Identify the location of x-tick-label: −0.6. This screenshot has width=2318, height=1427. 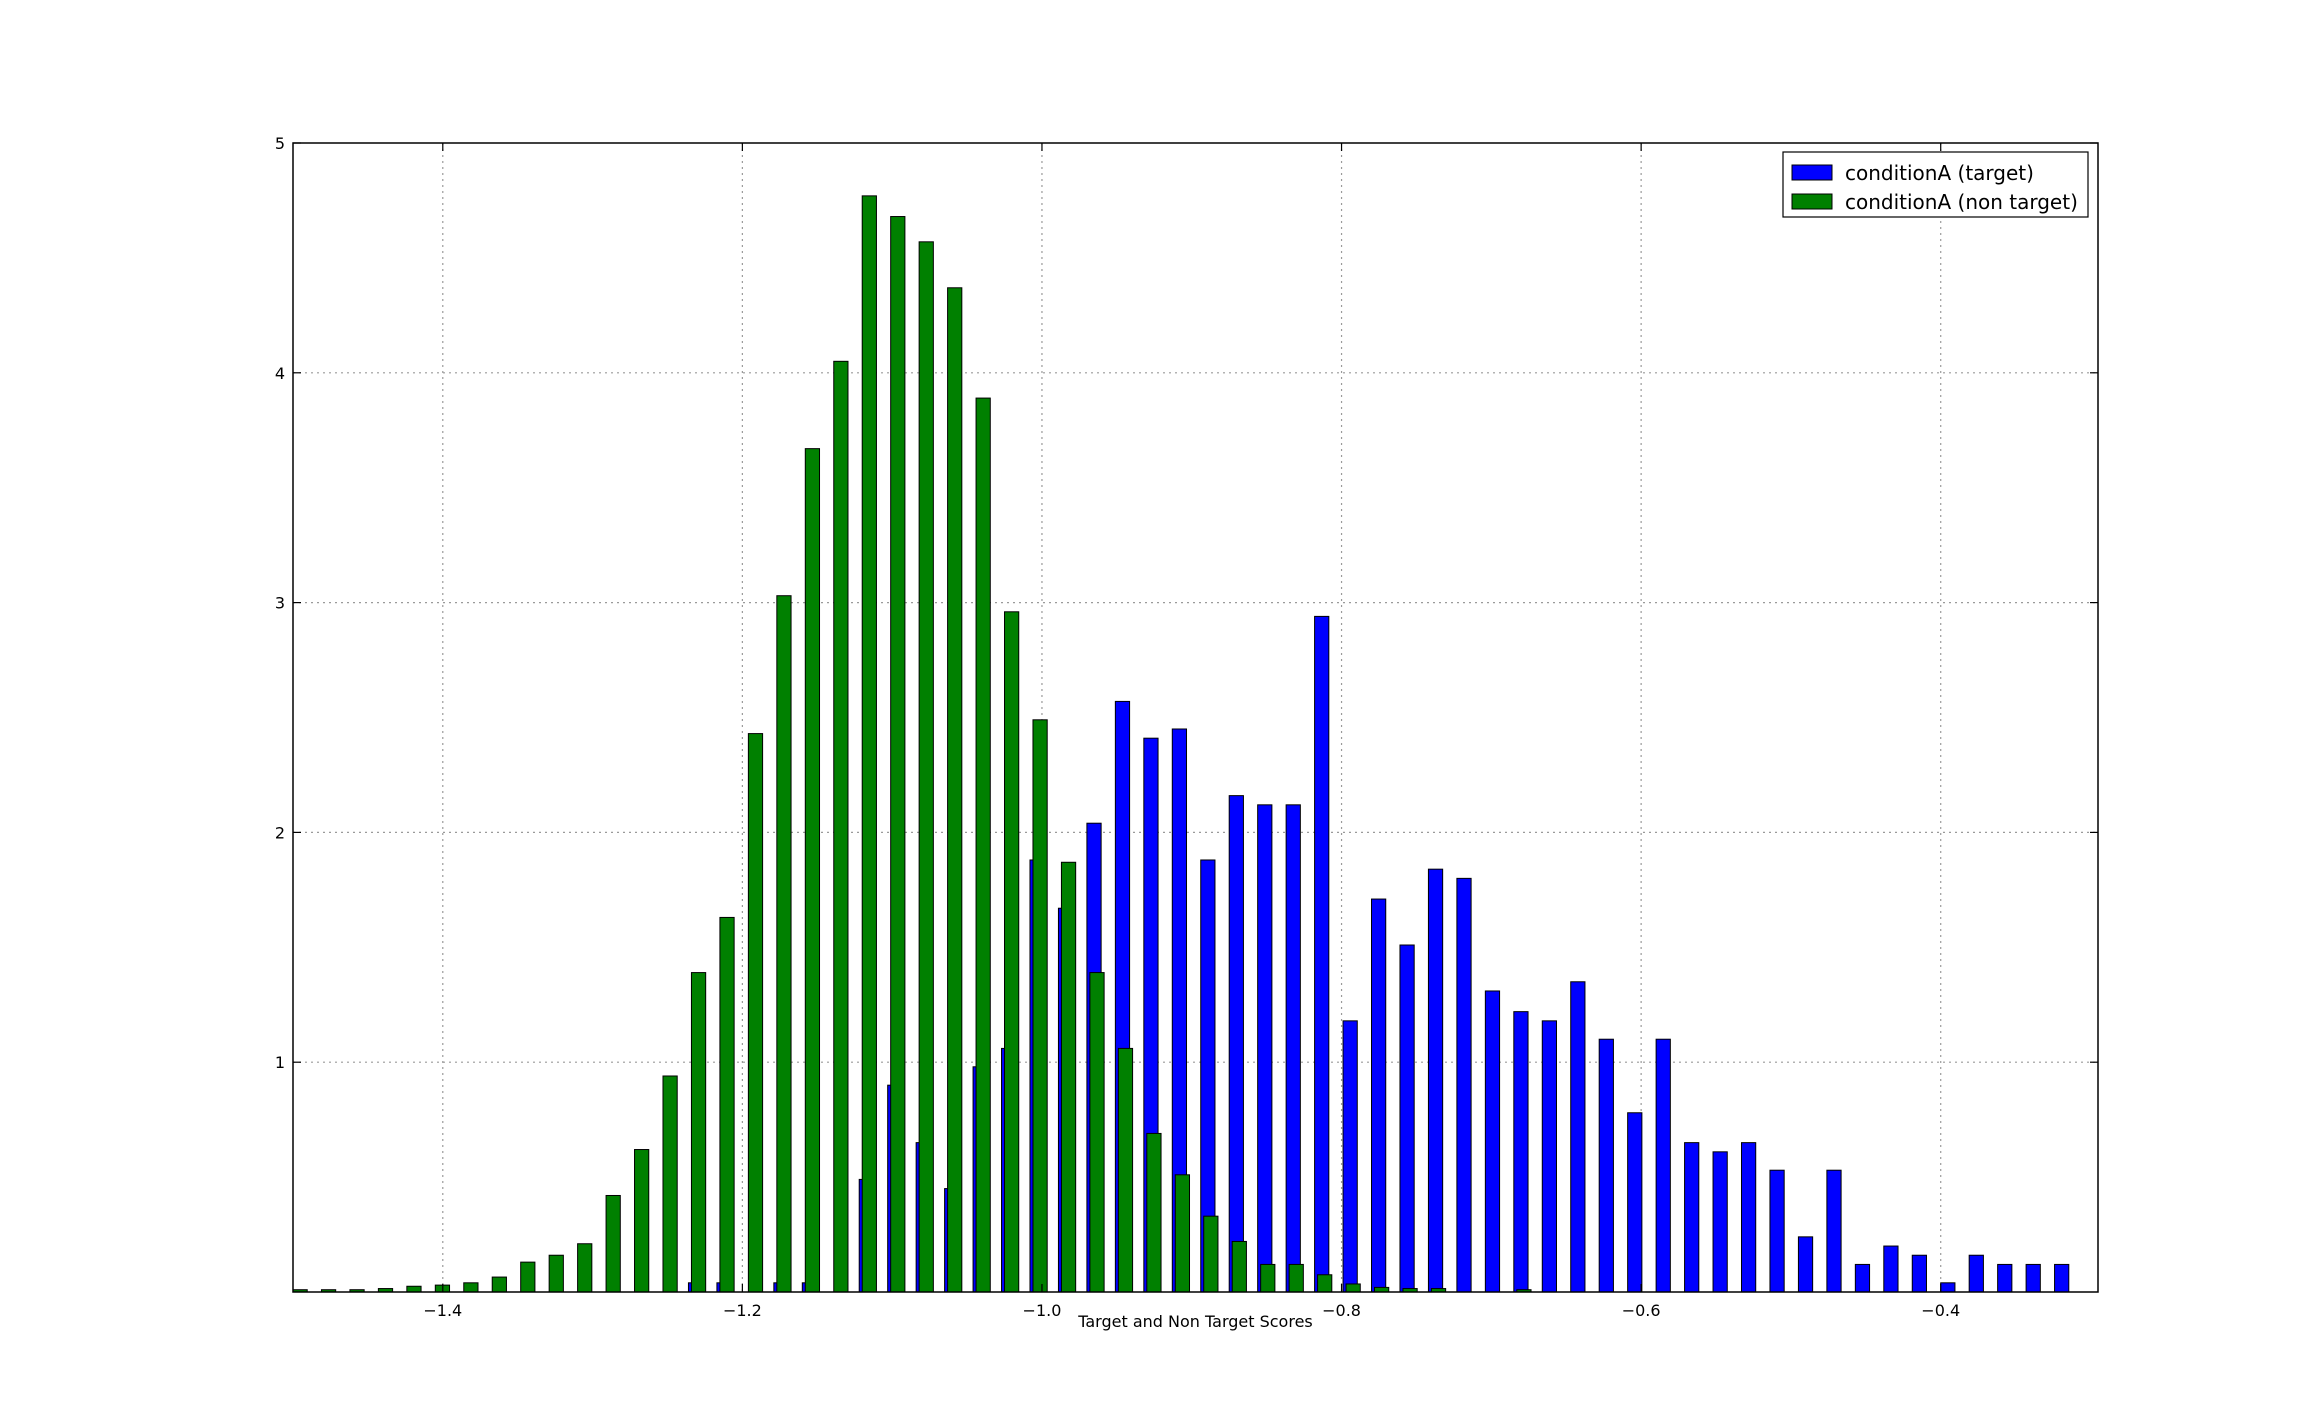
(1641, 1310).